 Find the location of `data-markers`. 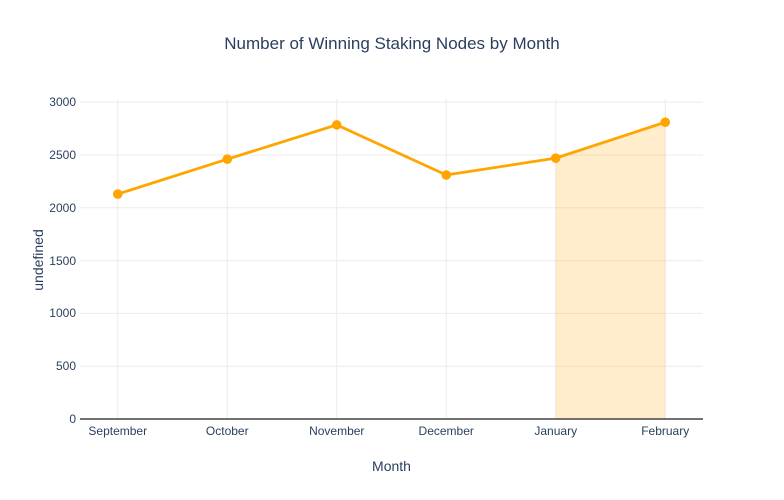

data-markers is located at coordinates (391, 158).